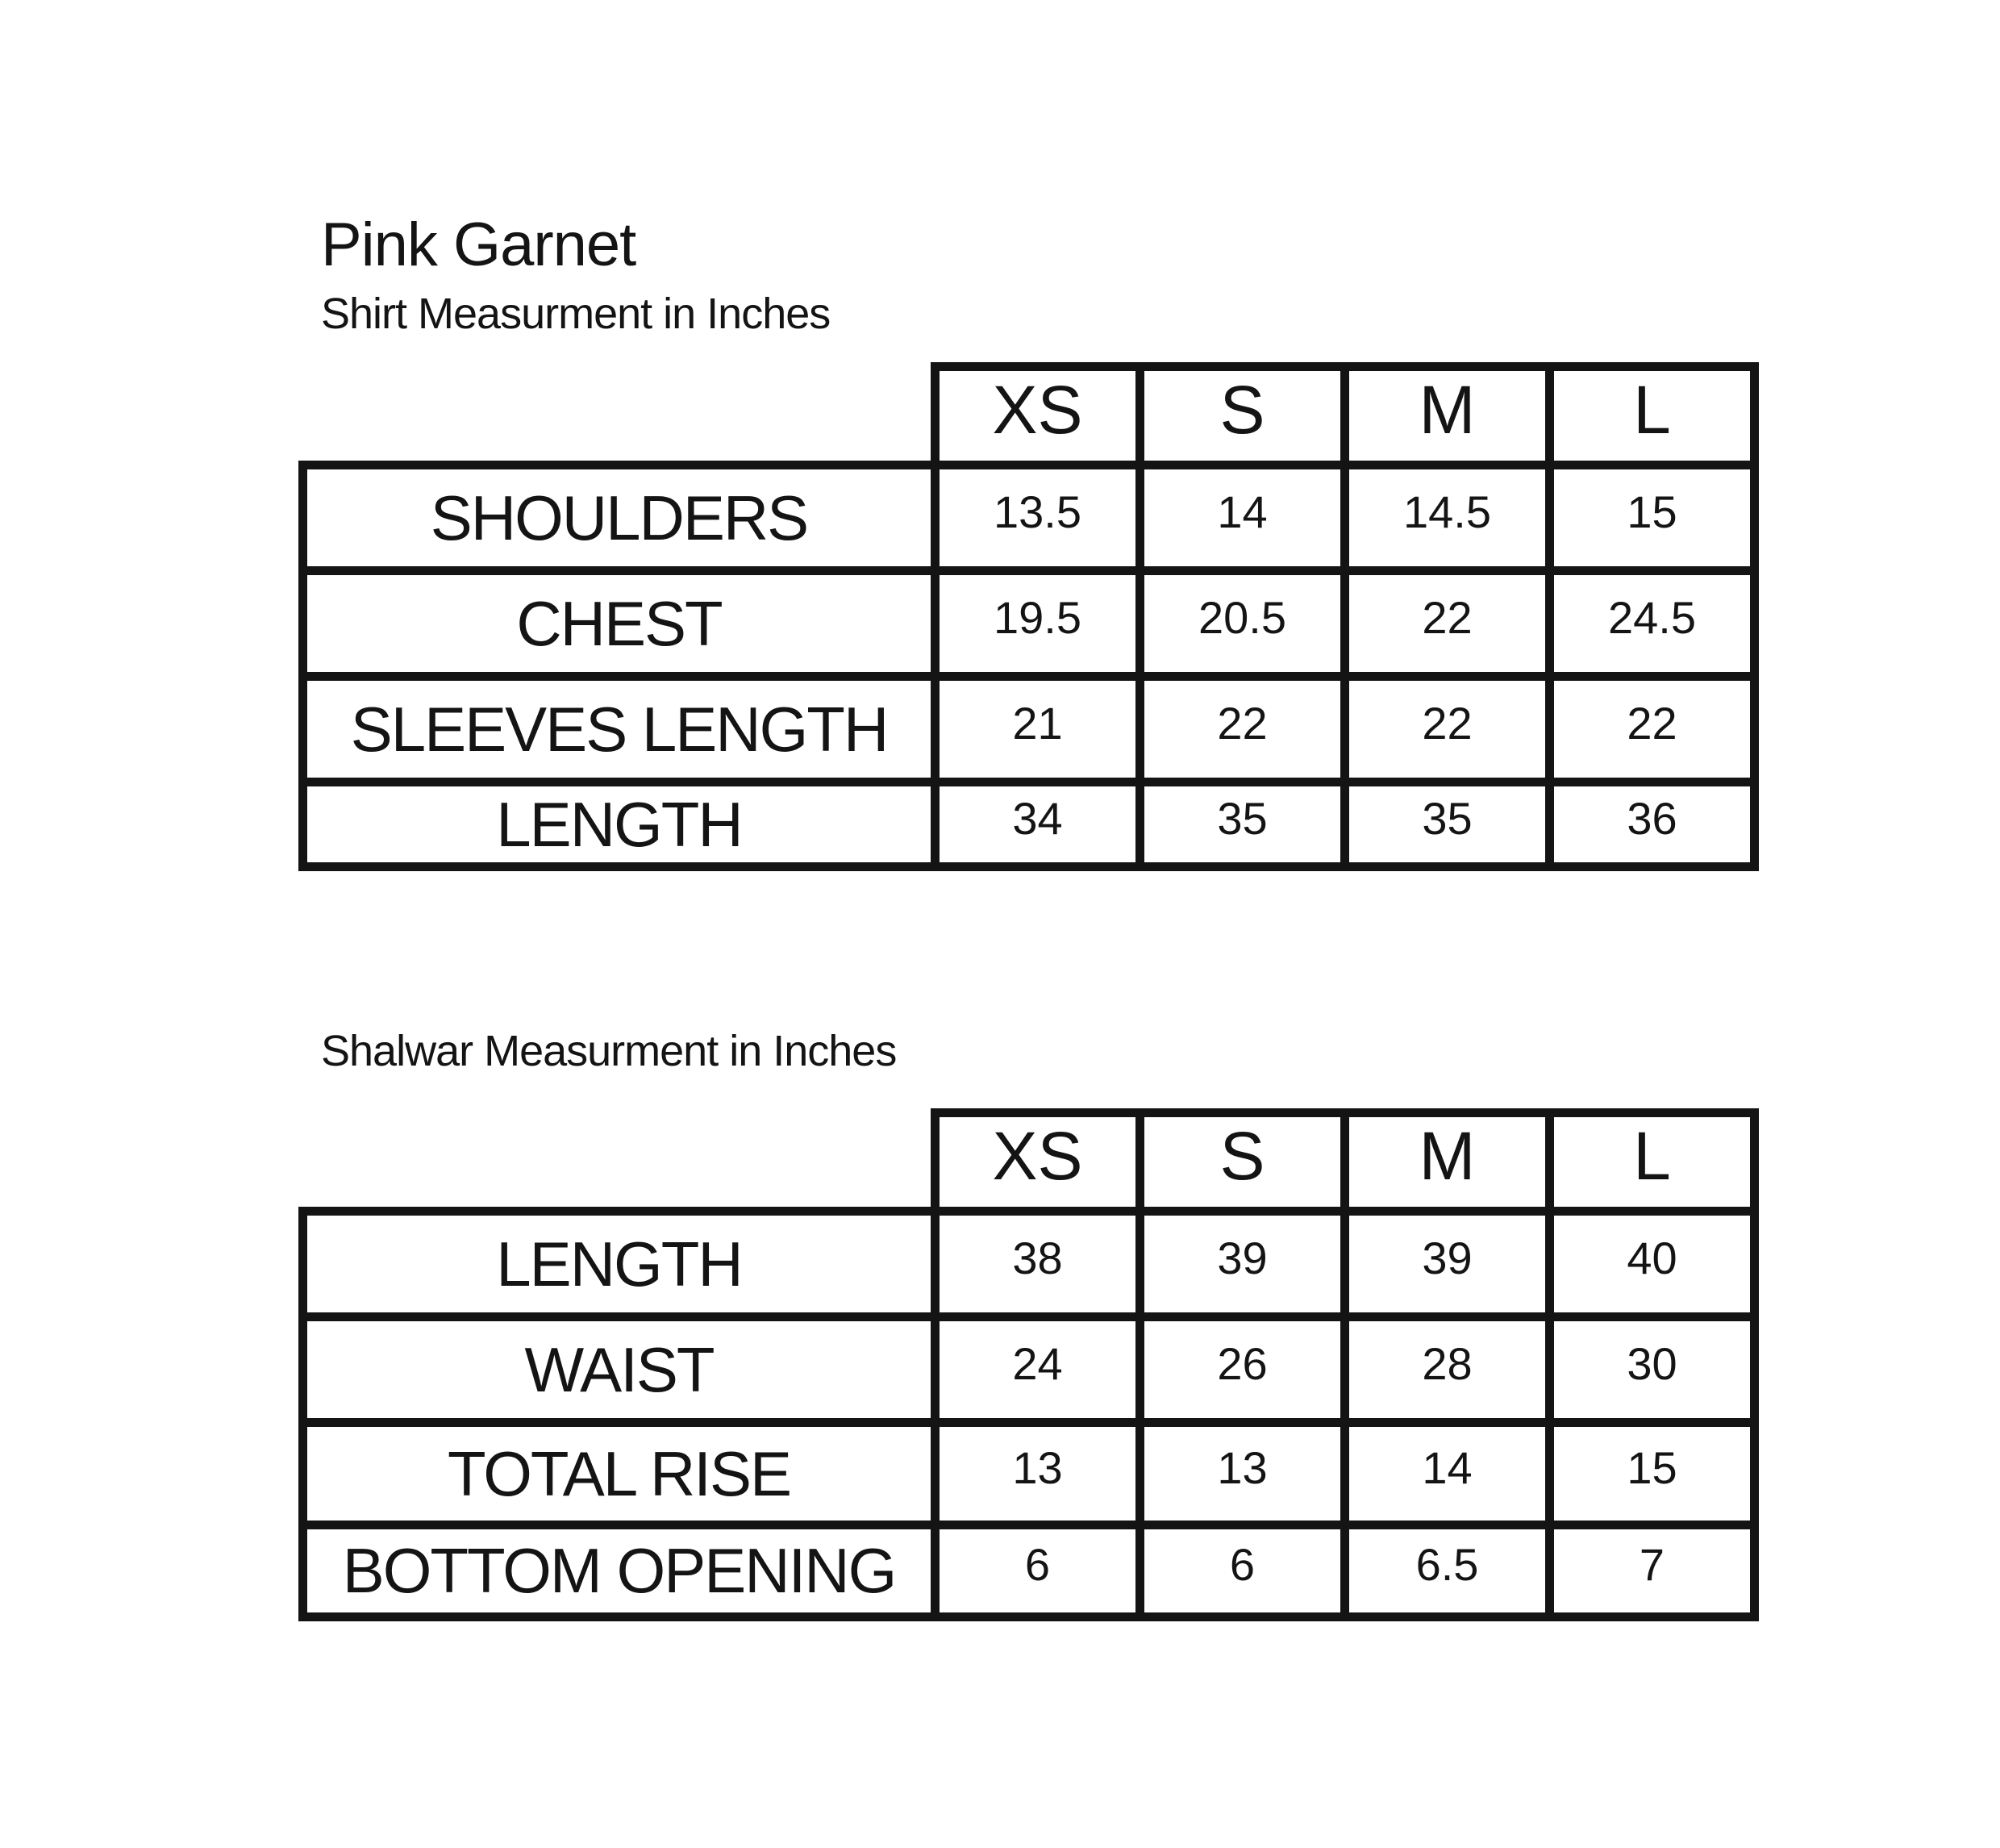 The width and height of the screenshot is (2000, 1848). I want to click on shirt-table-caption: Shirt Measurment in Inches, so click(576, 313).